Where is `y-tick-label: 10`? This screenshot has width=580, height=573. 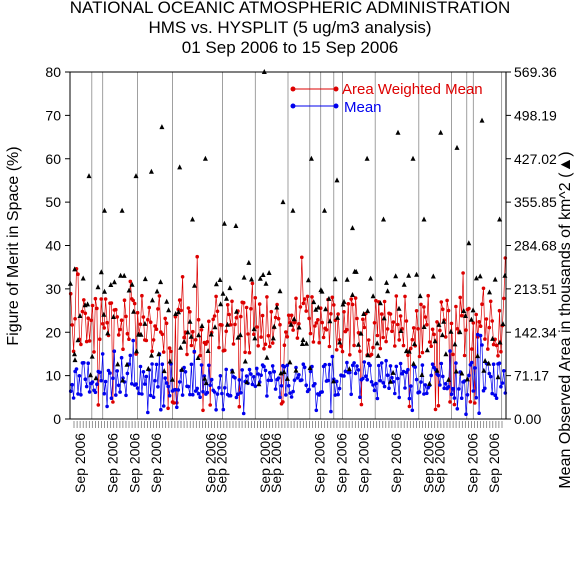
y-tick-label: 10 is located at coordinates (53, 376).